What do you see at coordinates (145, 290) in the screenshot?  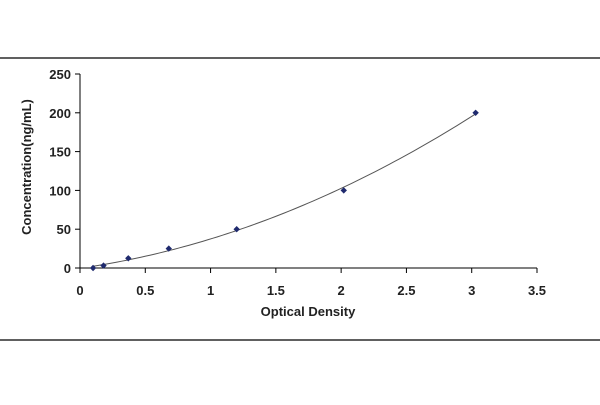 I see `x-tick-label: 0.5` at bounding box center [145, 290].